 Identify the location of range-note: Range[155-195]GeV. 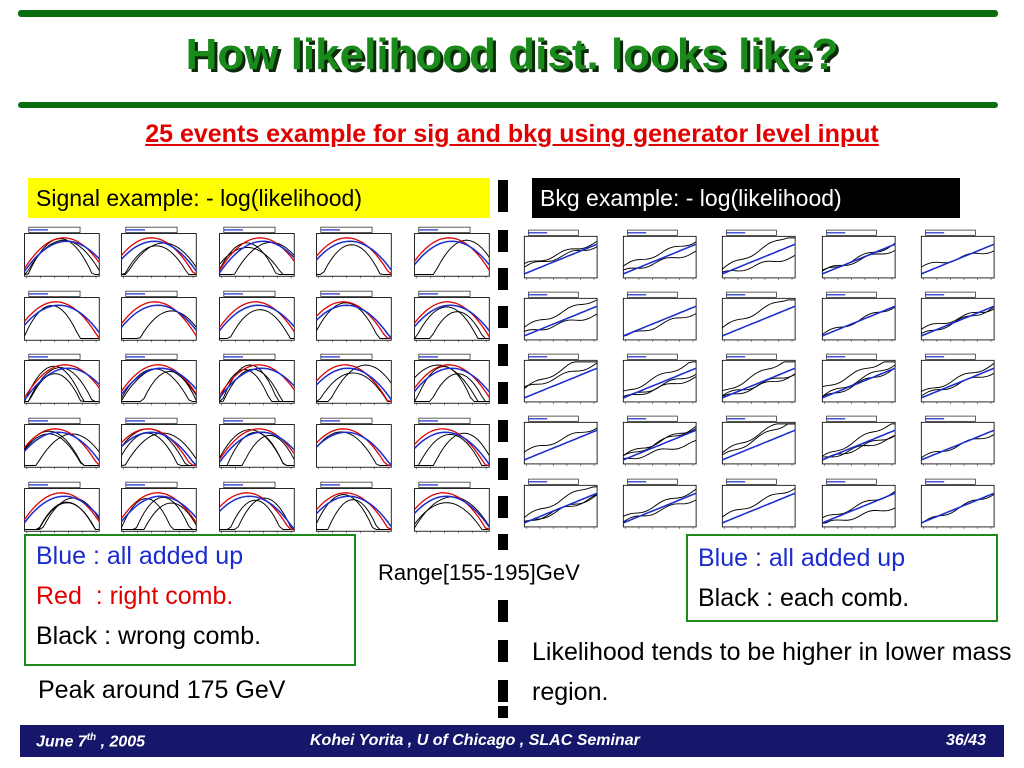
(479, 572).